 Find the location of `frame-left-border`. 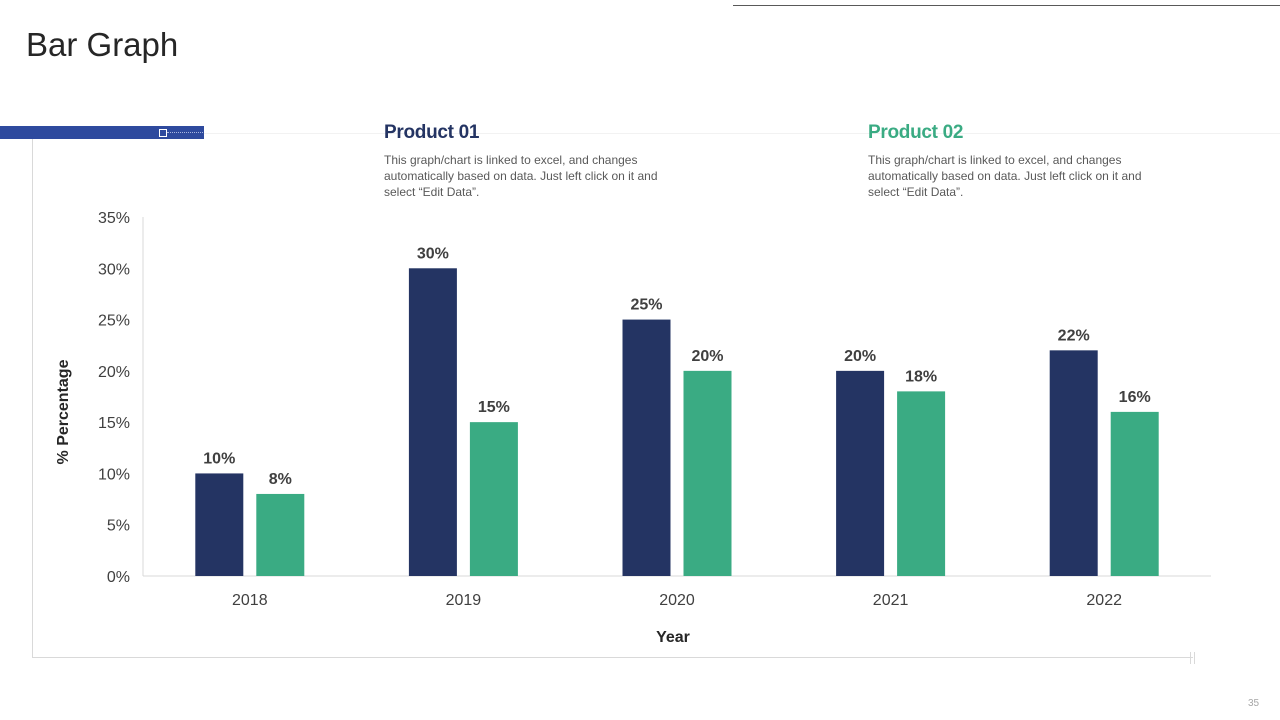

frame-left-border is located at coordinates (32, 398).